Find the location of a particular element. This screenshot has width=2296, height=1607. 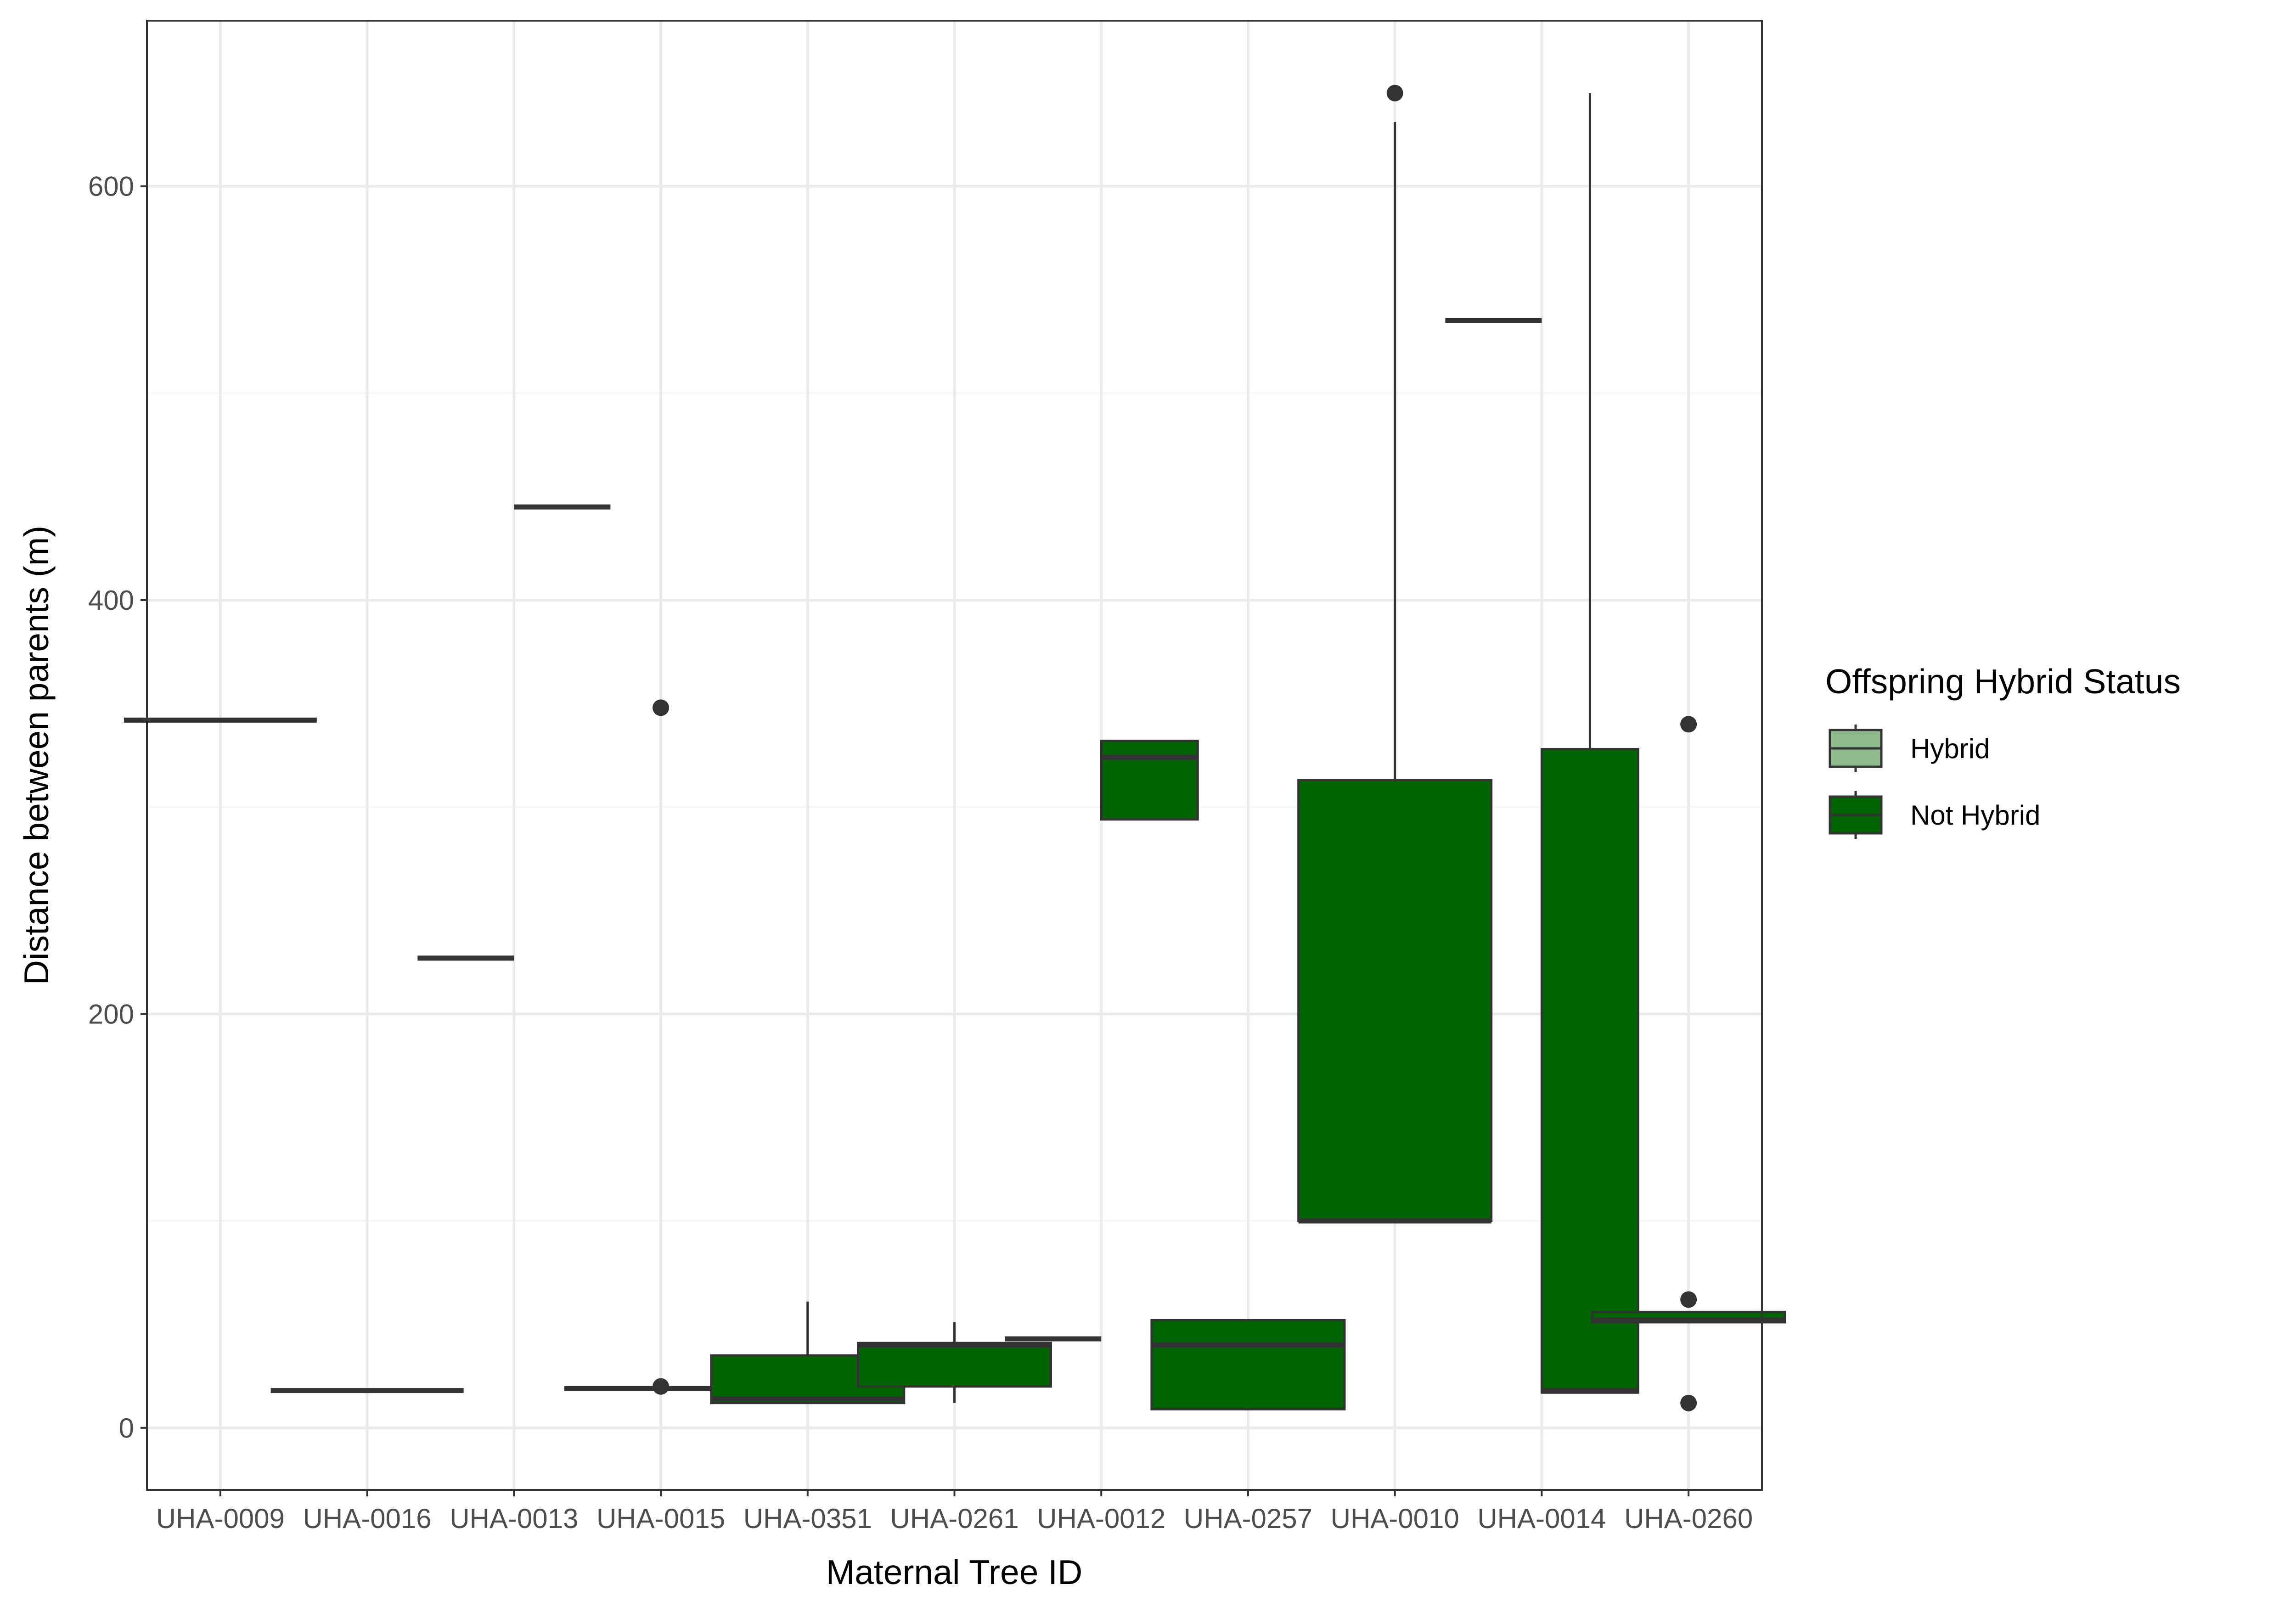

x-tick-label: UHA-0261 is located at coordinates (954, 1518).